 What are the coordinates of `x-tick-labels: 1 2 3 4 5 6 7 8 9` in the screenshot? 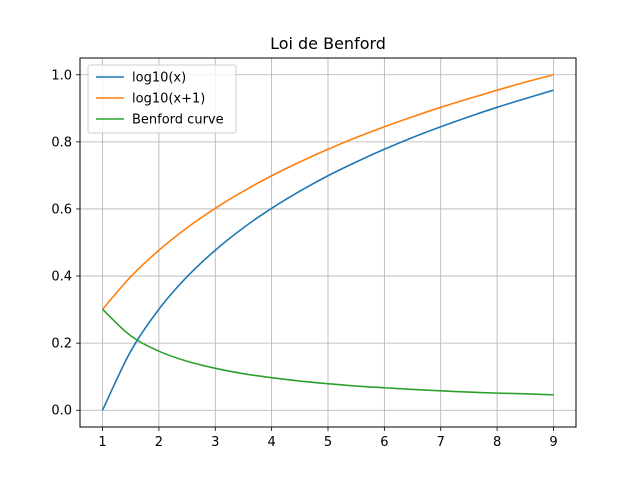 It's located at (327, 442).